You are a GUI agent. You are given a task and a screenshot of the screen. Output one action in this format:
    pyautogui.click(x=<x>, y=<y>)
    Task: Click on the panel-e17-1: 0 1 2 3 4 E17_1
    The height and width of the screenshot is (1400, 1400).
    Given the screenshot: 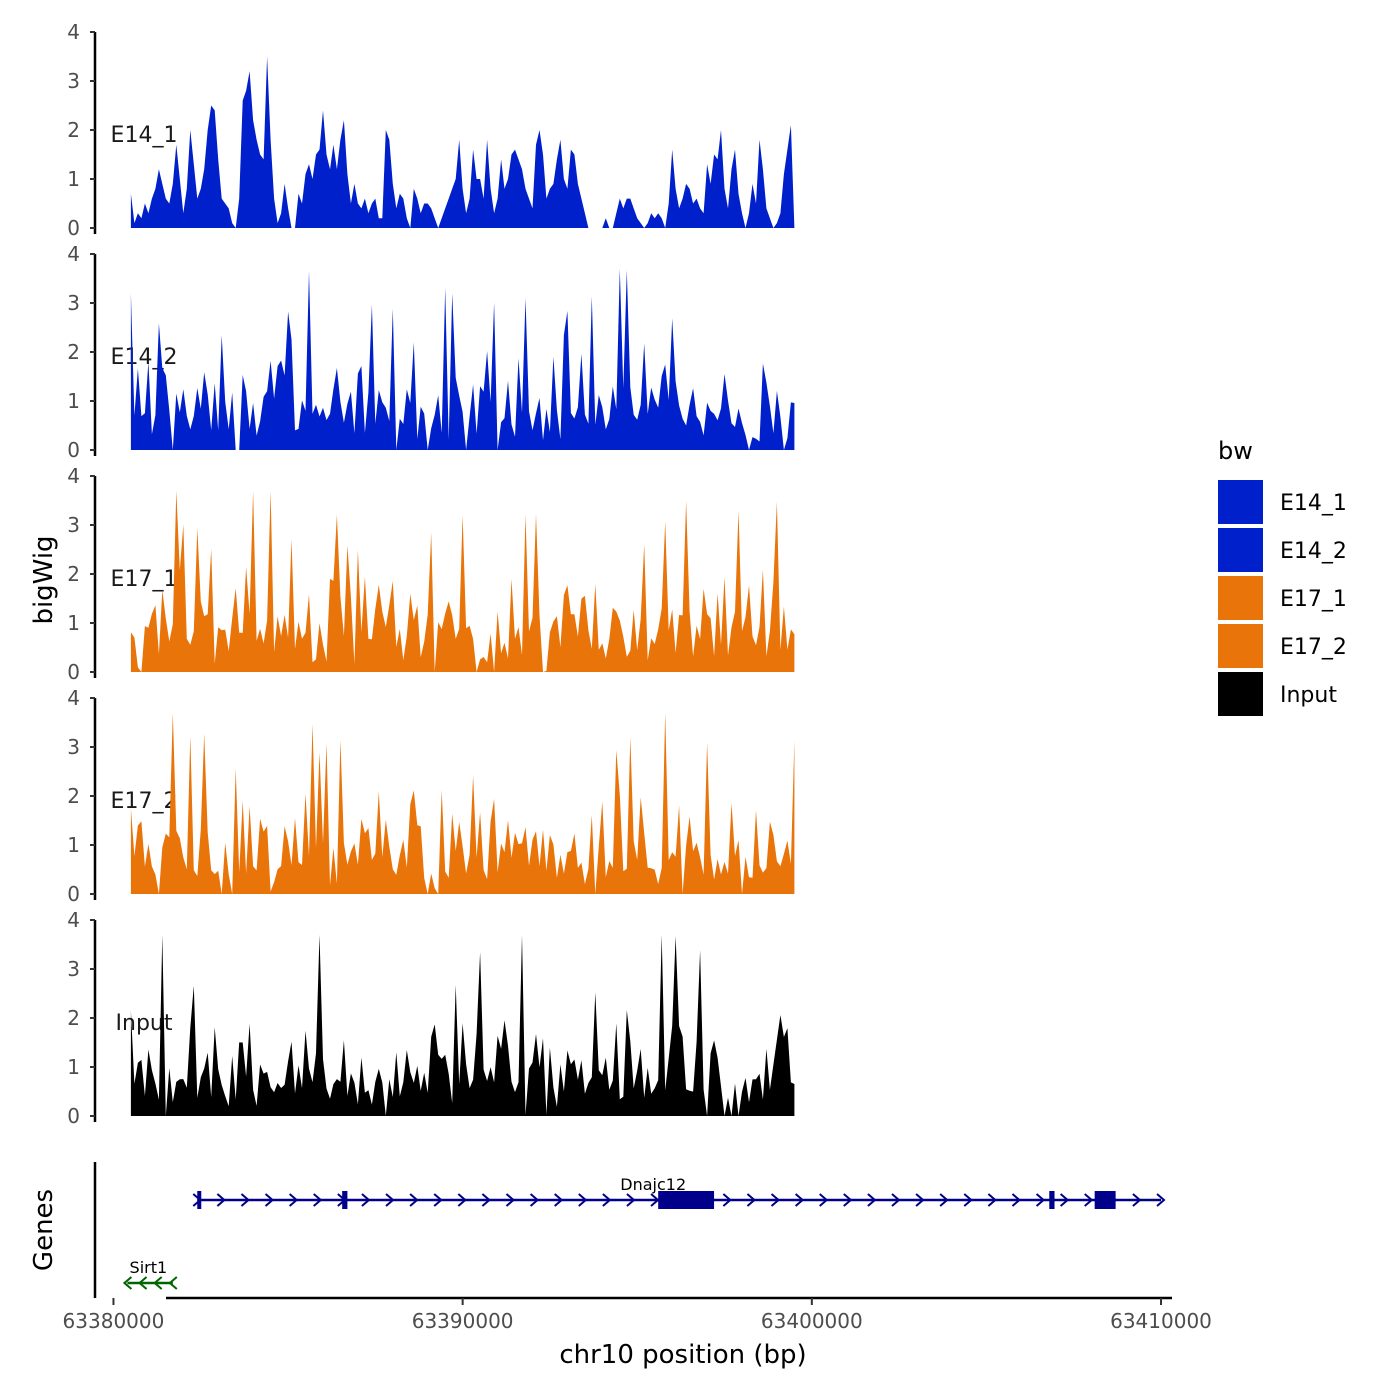 What is the action you would take?
    pyautogui.click(x=431, y=574)
    